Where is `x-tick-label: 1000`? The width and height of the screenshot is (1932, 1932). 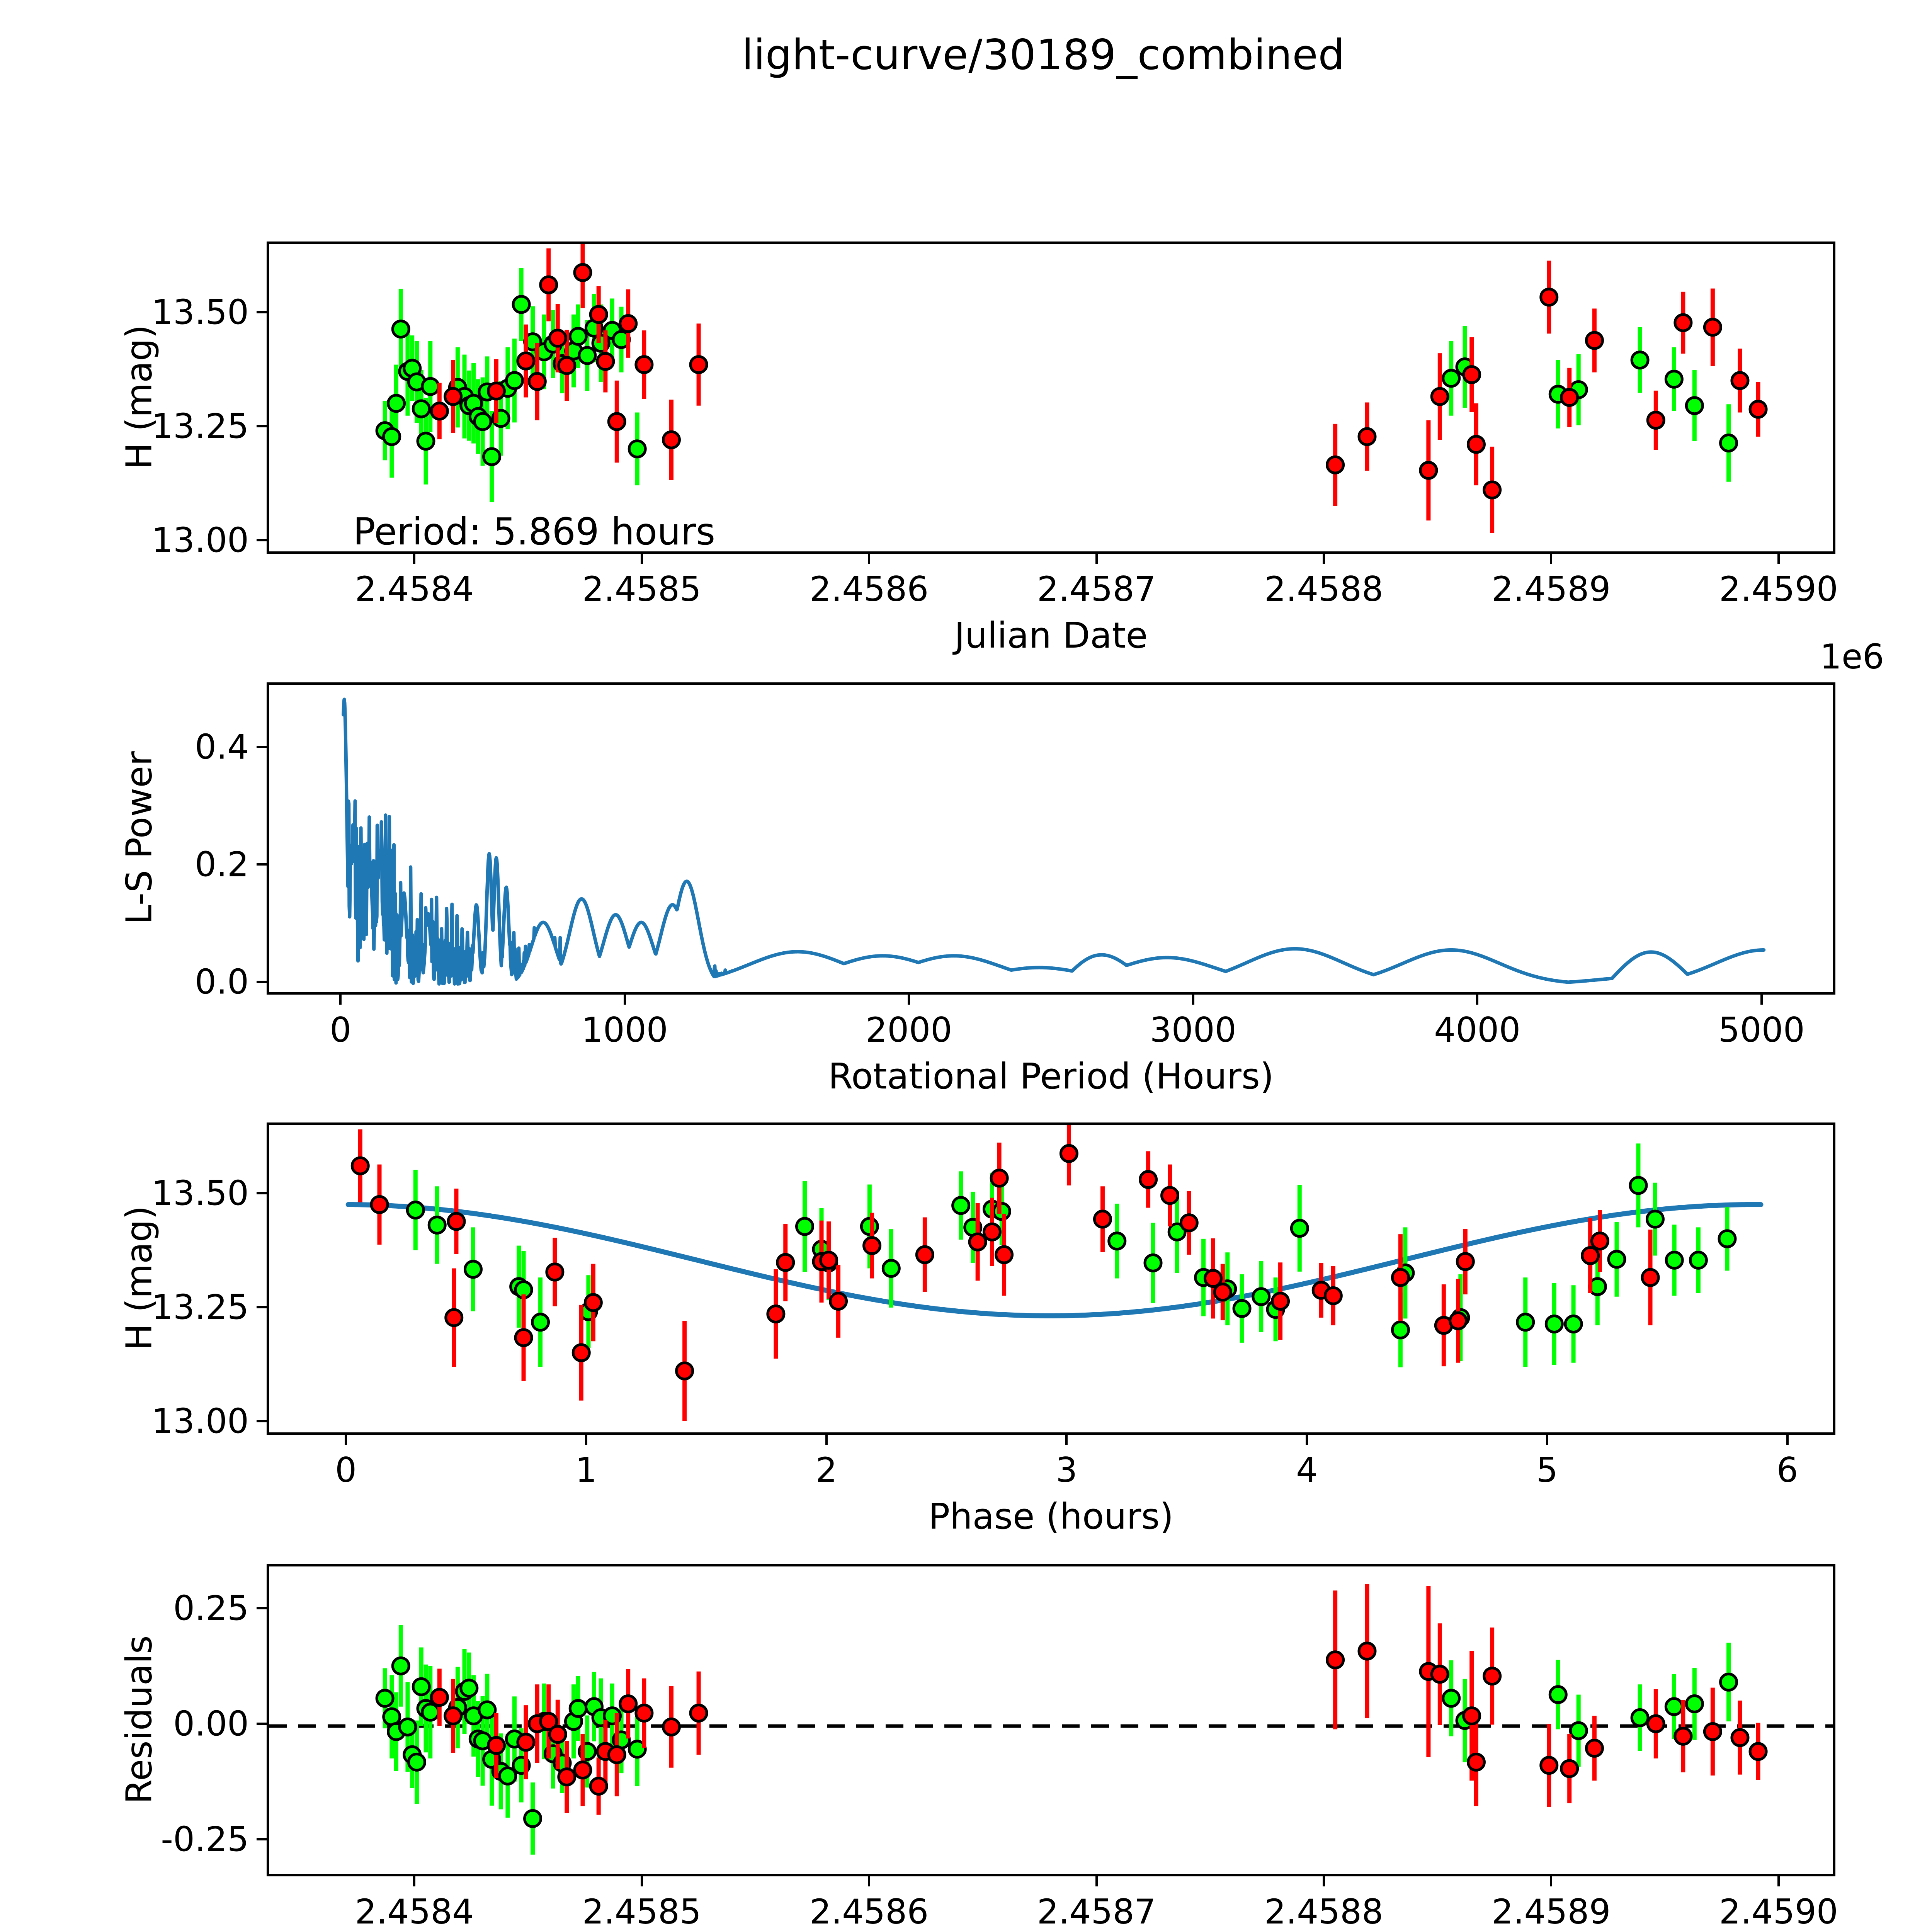 x-tick-label: 1000 is located at coordinates (624, 1030).